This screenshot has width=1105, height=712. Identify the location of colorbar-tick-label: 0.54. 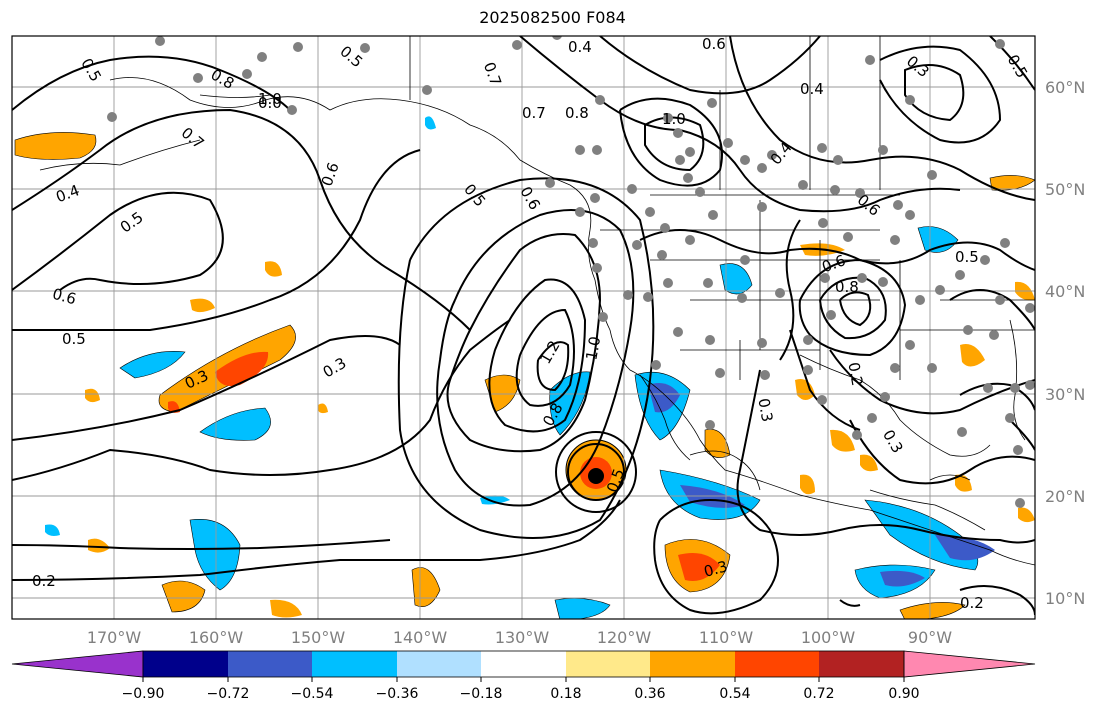
(734, 694).